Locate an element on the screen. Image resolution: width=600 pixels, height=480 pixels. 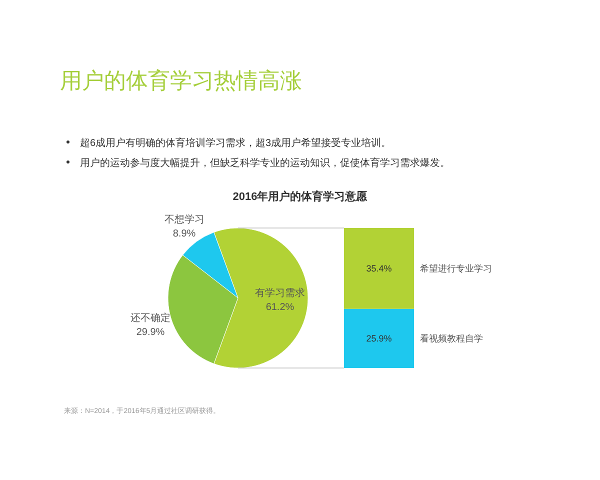
slice-label: 有学习需求 is located at coordinates (280, 293).